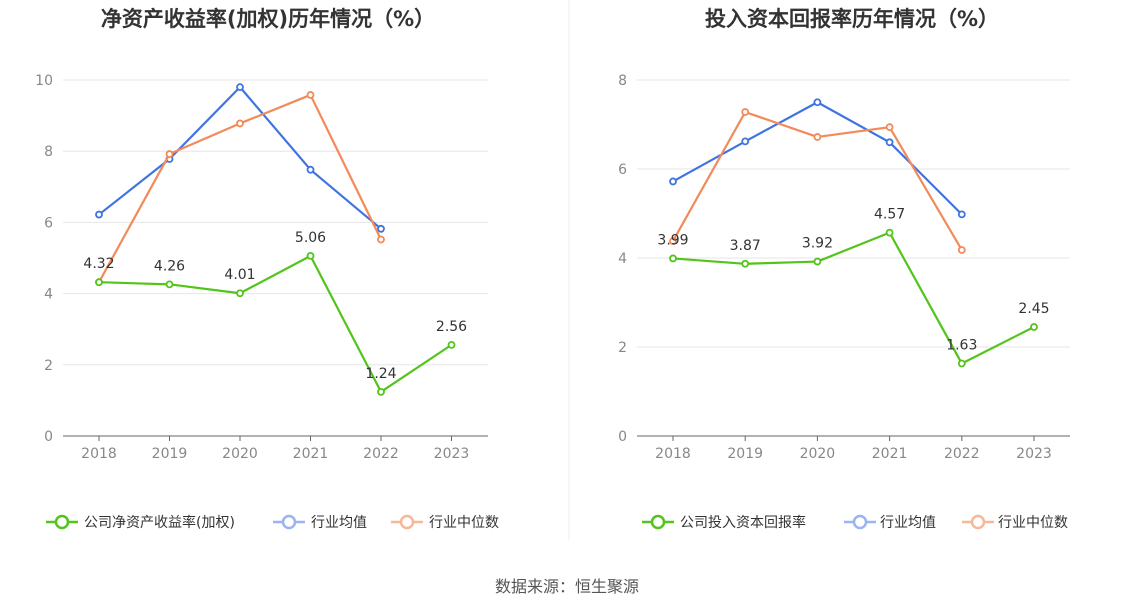  What do you see at coordinates (239, 275) in the screenshot?
I see `data-label: 4.01` at bounding box center [239, 275].